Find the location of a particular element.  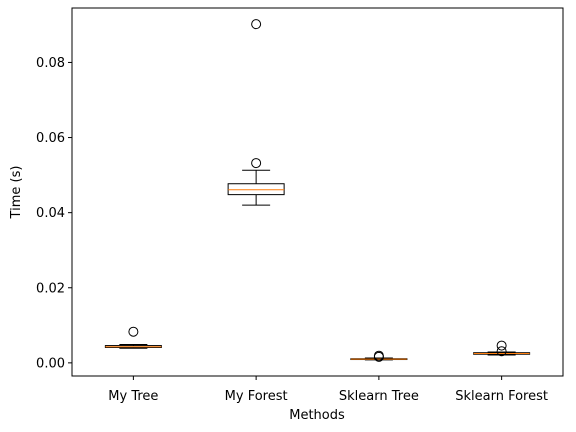

y-tick-label: 0.00 is located at coordinates (50, 363).